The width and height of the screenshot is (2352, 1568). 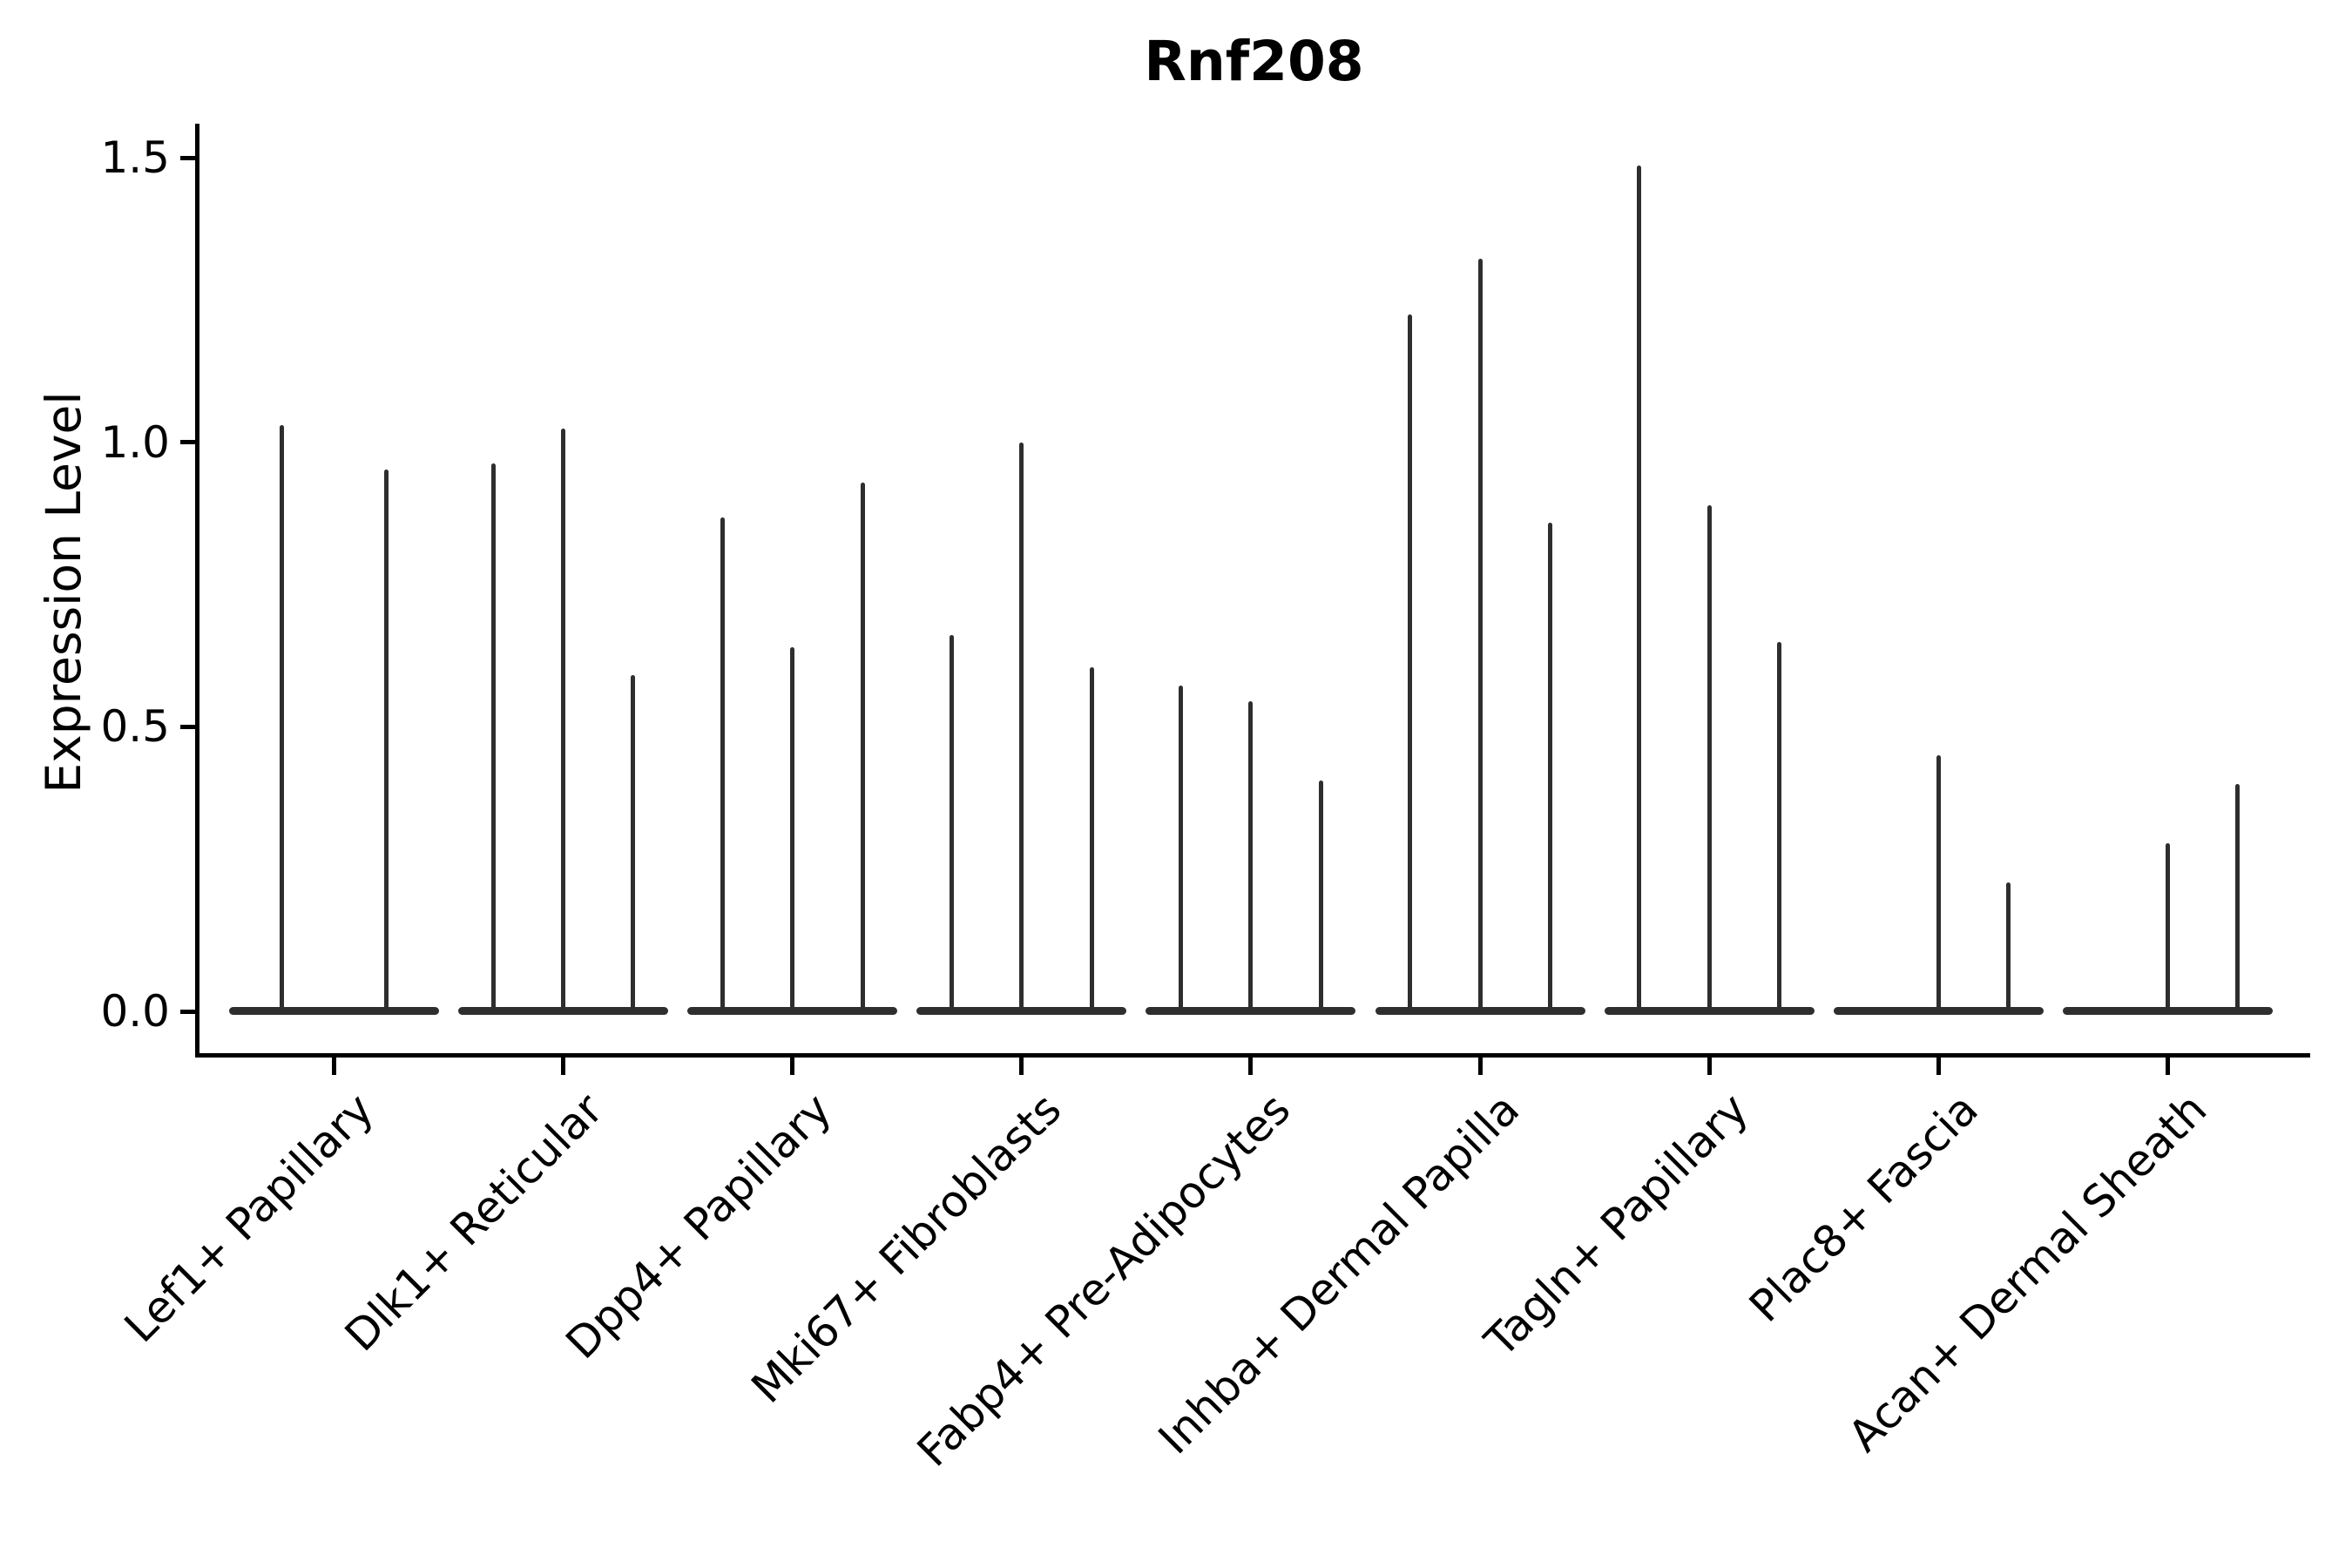 I want to click on y-axis-label: Expression Level, so click(x=64, y=592).